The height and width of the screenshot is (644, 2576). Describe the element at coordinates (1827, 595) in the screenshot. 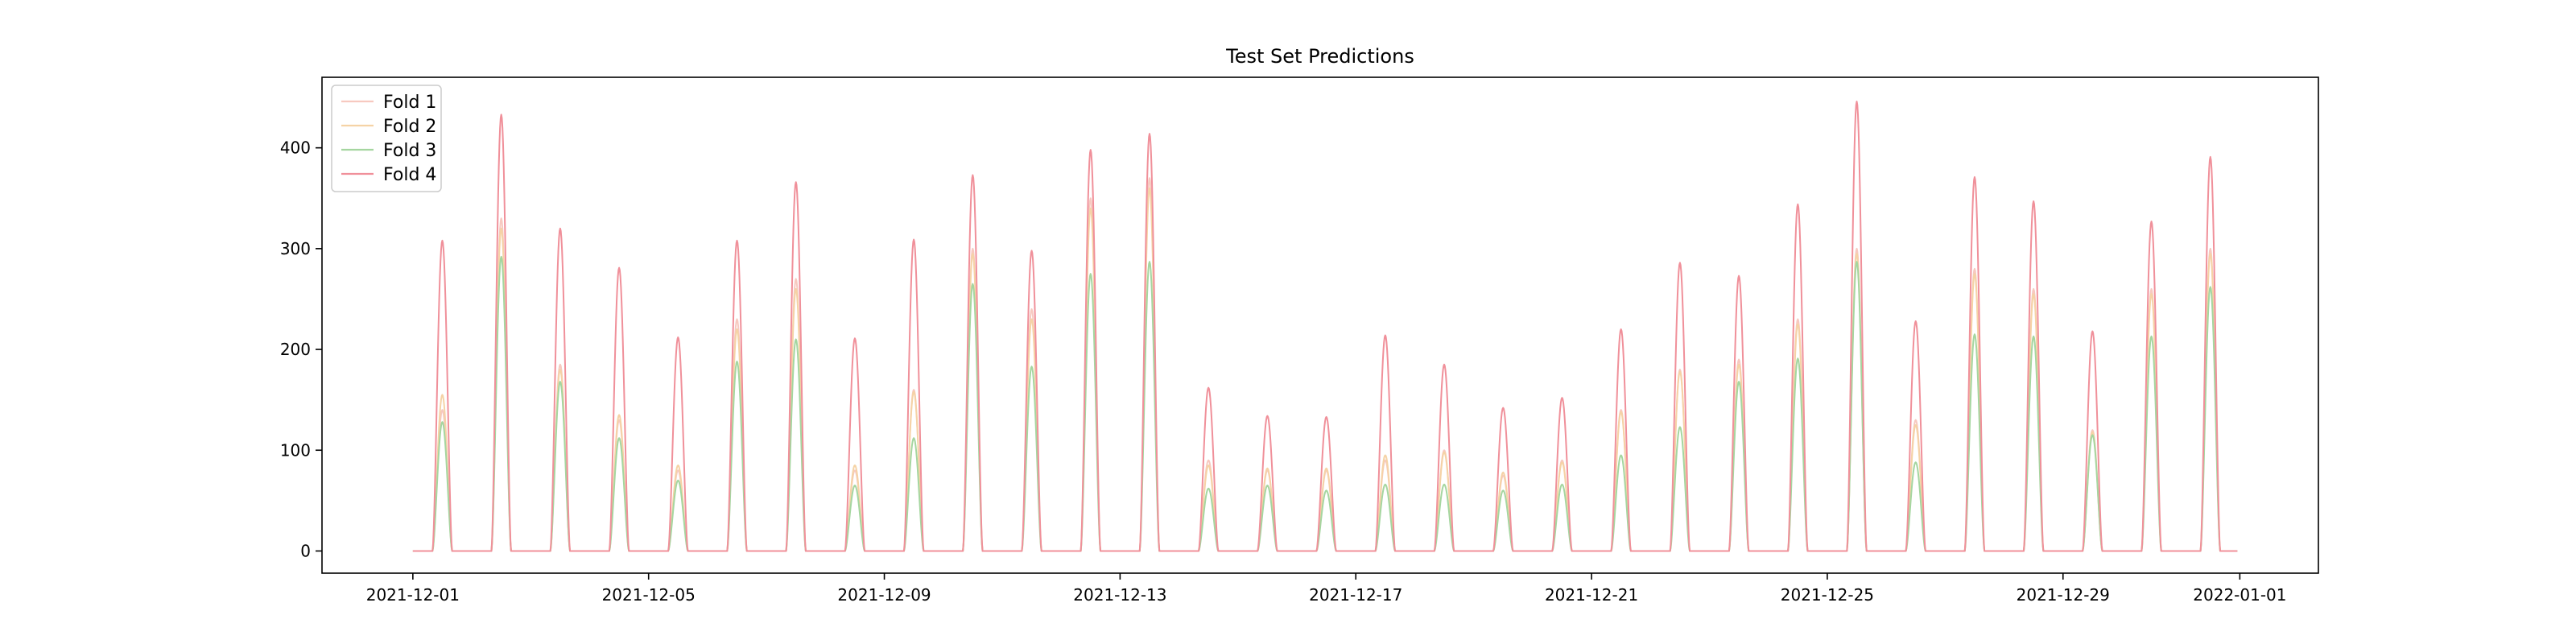

I see `x-tick-label: 2021-12-25` at that location.